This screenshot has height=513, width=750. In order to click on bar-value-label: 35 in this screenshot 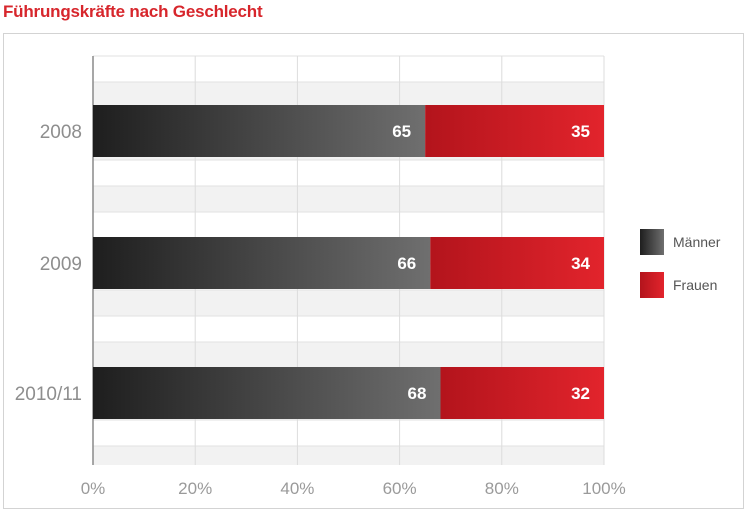, I will do `click(580, 131)`.